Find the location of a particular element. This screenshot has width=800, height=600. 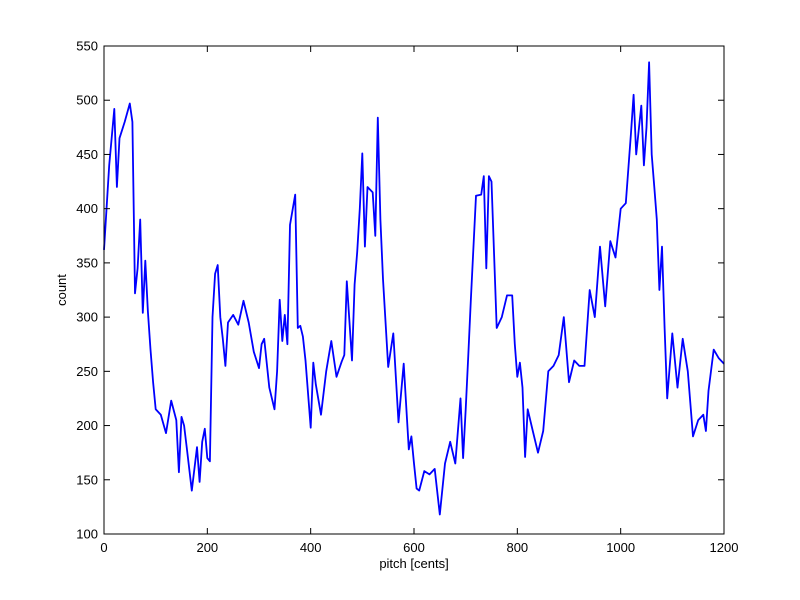

y-tick-label: 200 is located at coordinates (87, 425).